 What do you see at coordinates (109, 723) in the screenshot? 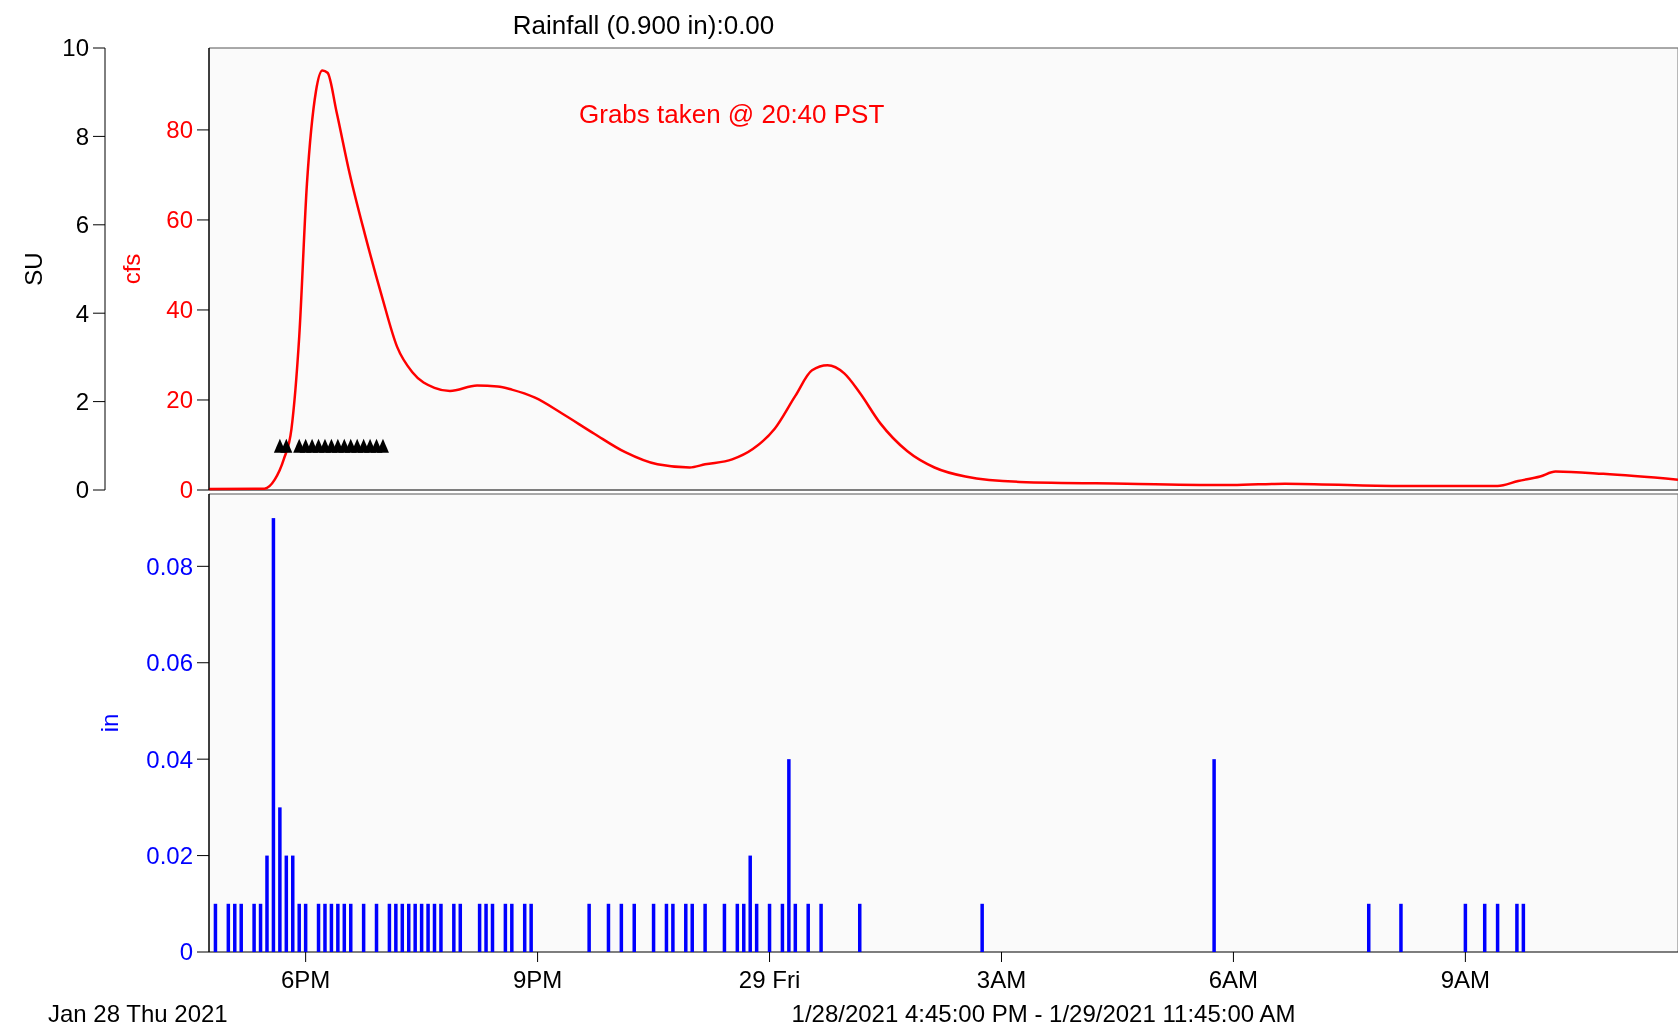
I see `y-axis-title: in` at bounding box center [109, 723].